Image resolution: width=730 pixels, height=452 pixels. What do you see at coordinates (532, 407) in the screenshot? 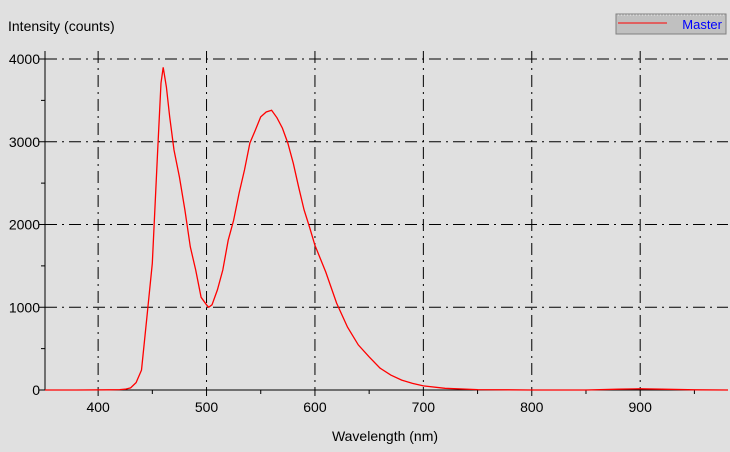
I see `x-tick-label: 800` at bounding box center [532, 407].